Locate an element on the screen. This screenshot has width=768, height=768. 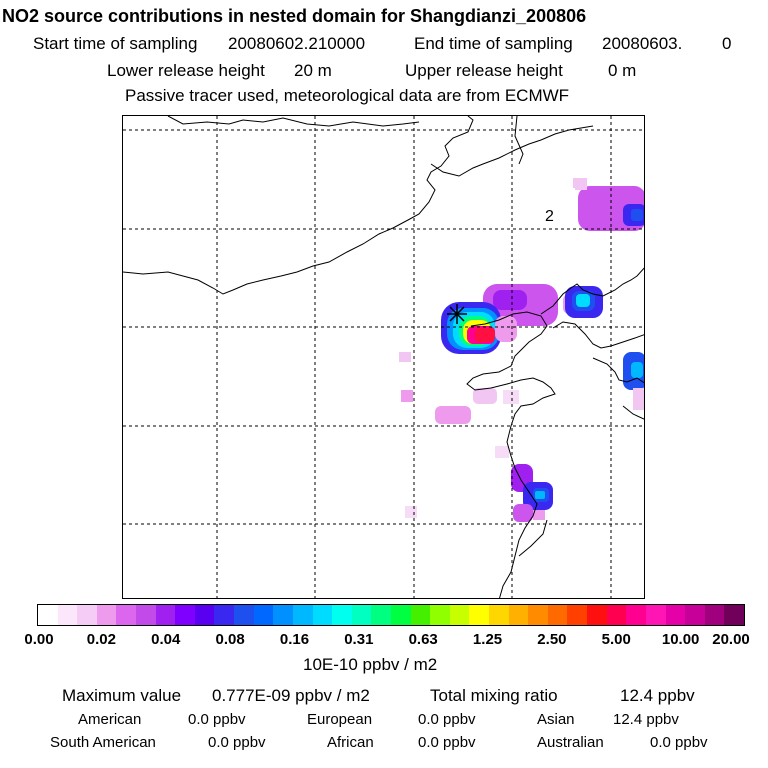
total-mixing-label: Total mixing ratio is located at coordinates (494, 695).